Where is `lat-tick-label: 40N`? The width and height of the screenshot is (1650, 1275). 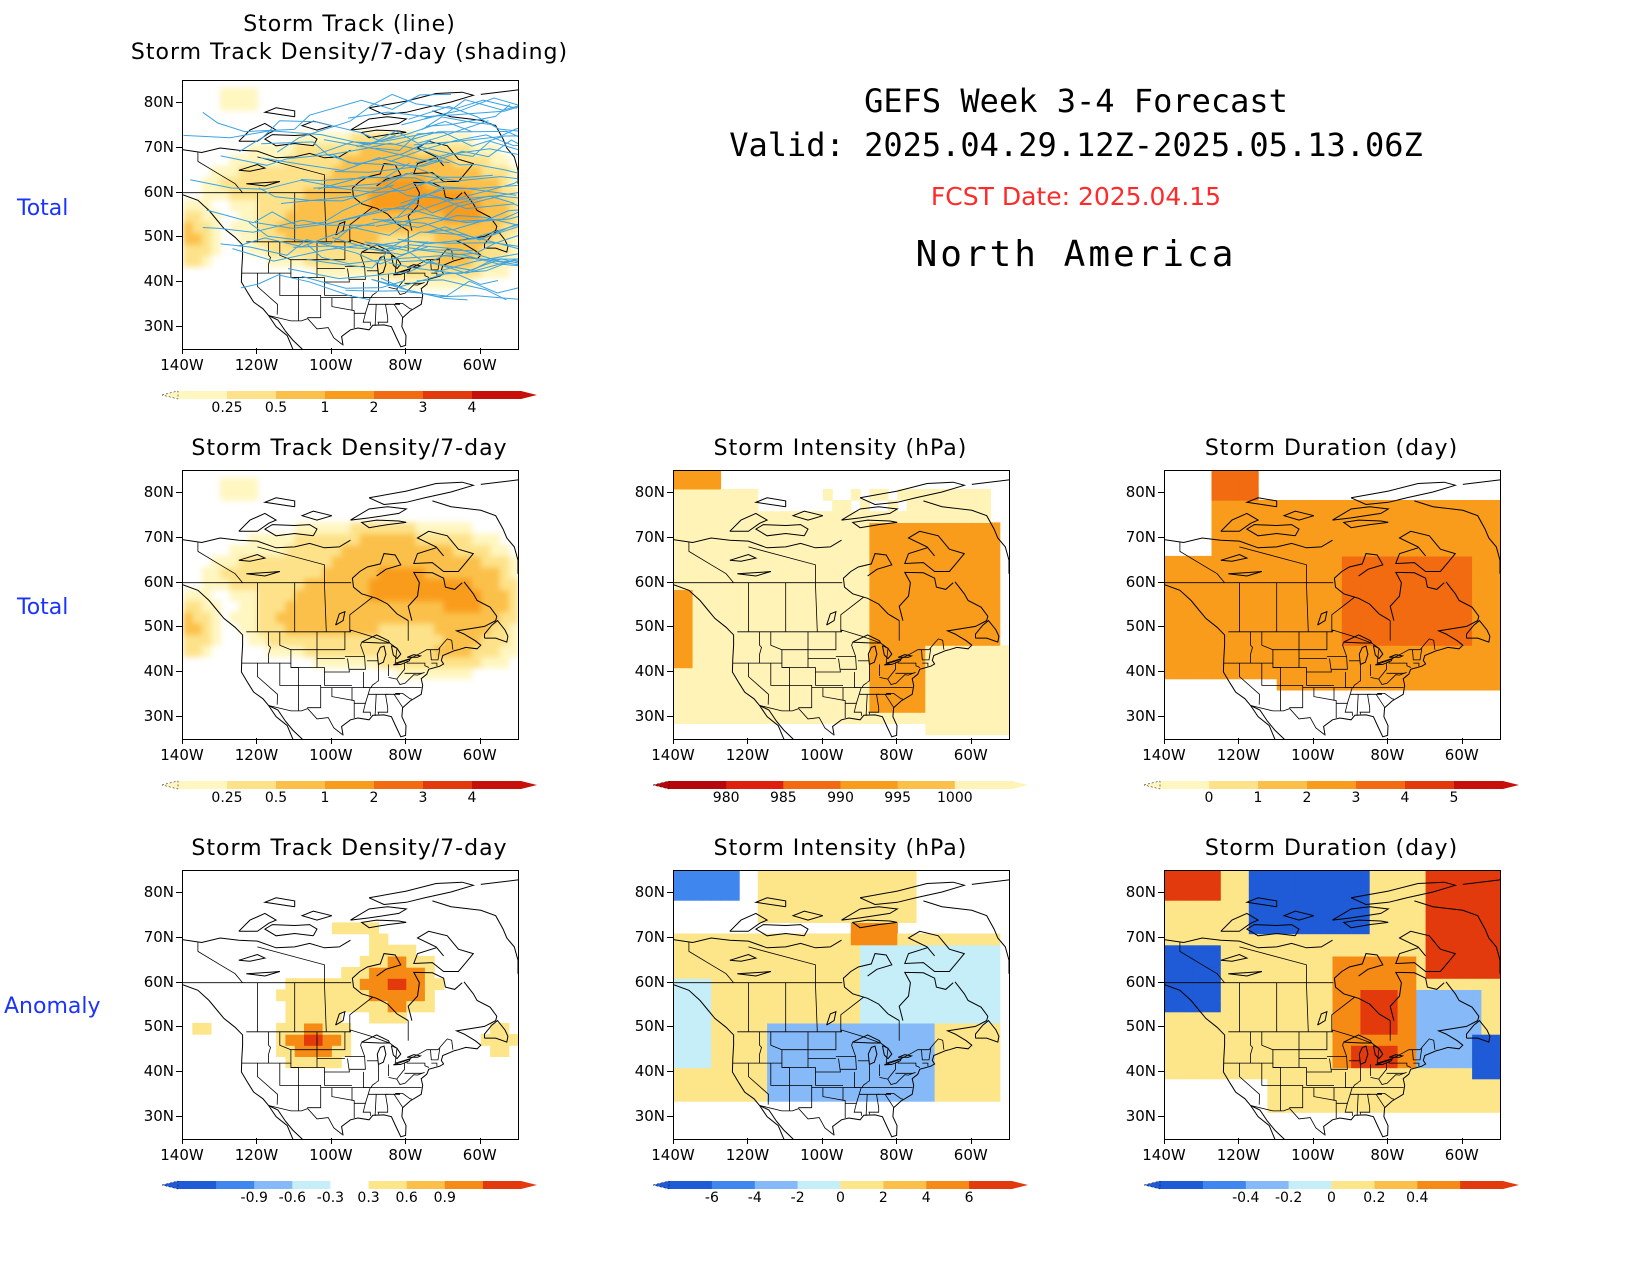 lat-tick-label: 40N is located at coordinates (649, 1071).